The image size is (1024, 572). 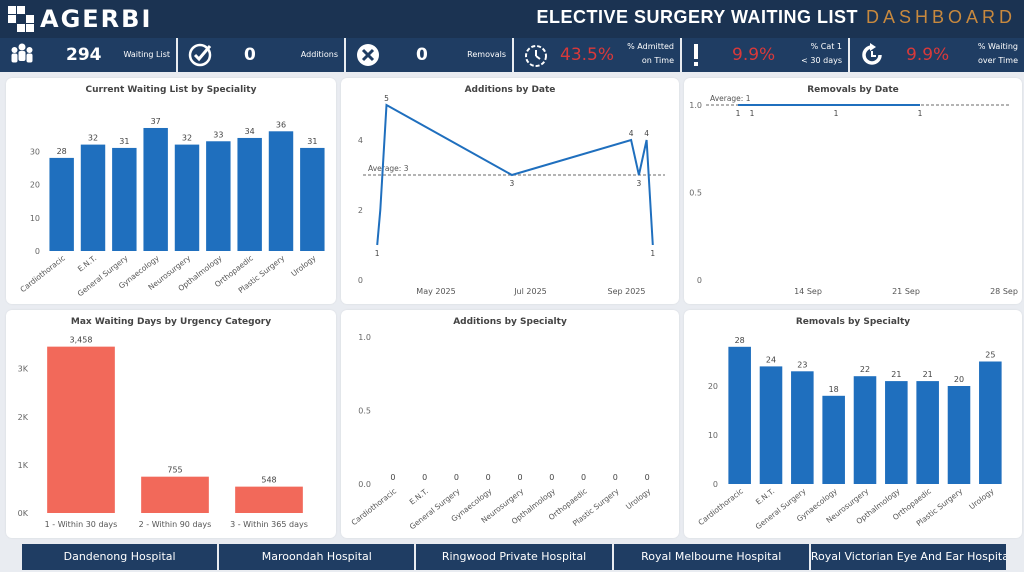 I want to click on y-tick-label: 1K, so click(x=23, y=465).